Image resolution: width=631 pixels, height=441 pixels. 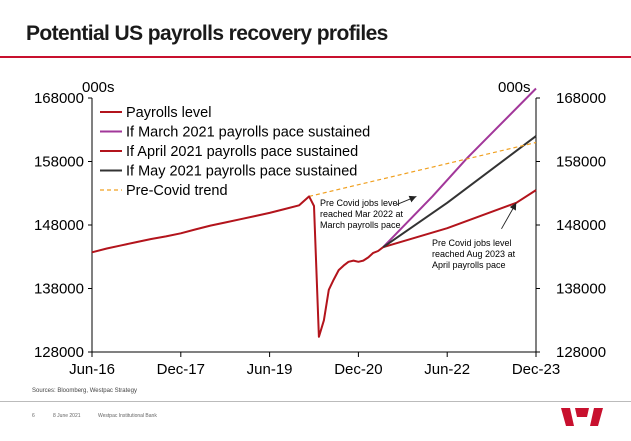 I want to click on footer-company: Westpac Institutional Bank, so click(x=127, y=416).